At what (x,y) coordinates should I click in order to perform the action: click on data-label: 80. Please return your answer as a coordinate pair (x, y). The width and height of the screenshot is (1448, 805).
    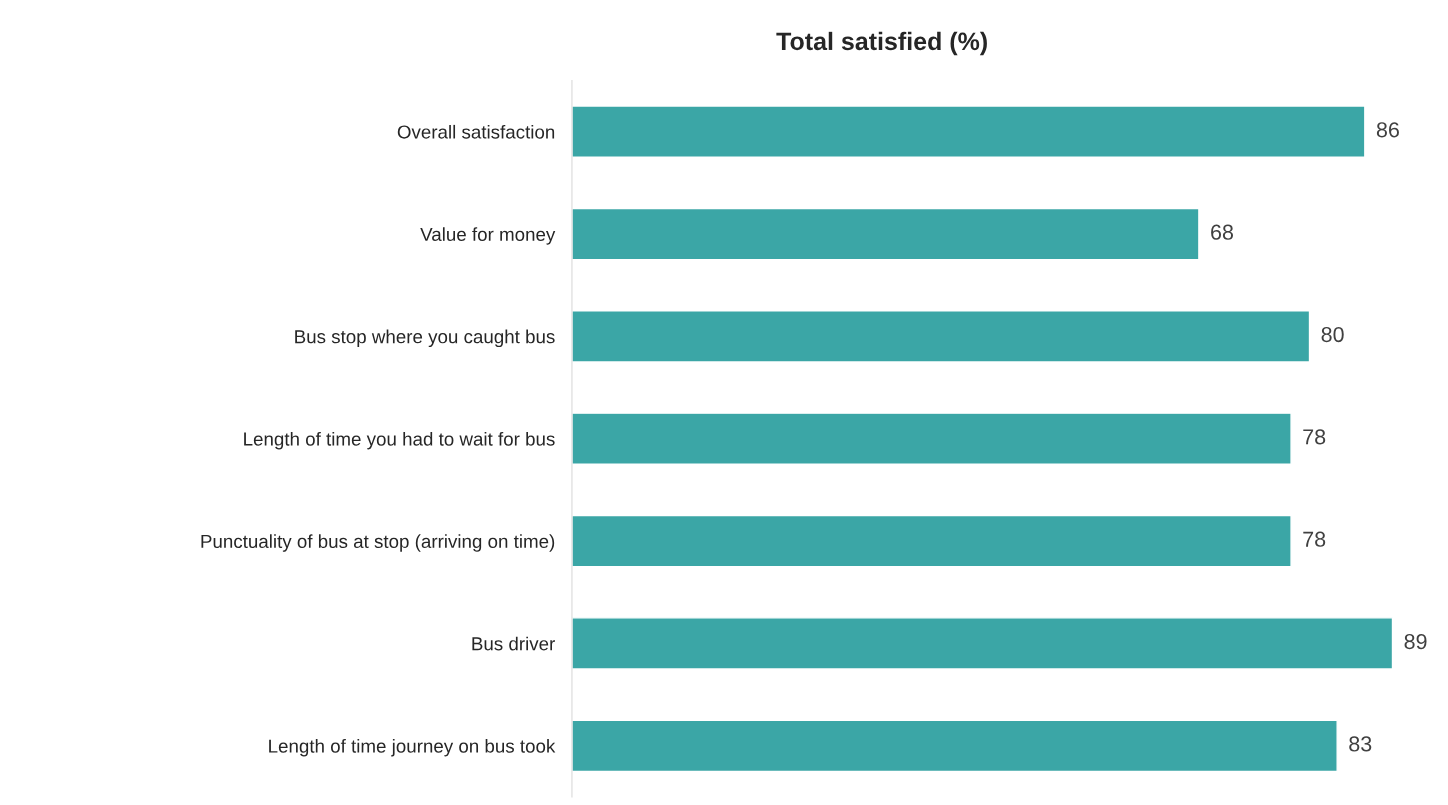
    Looking at the image, I should click on (1332, 334).